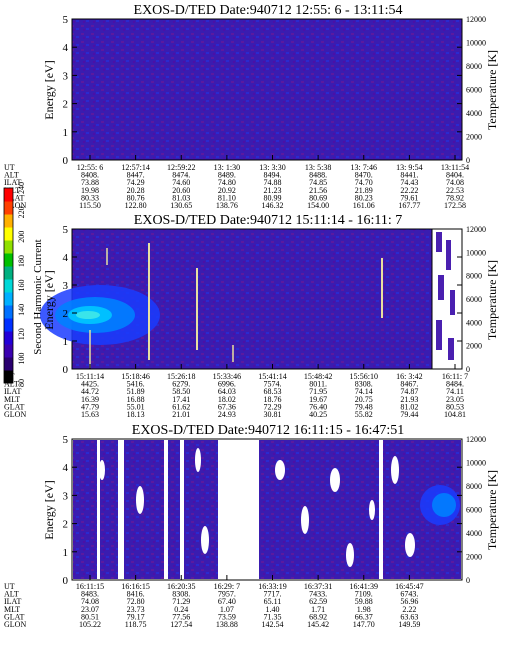 The height and width of the screenshot is (649, 505). I want to click on table-cell: 12:57:14, so click(135, 167).